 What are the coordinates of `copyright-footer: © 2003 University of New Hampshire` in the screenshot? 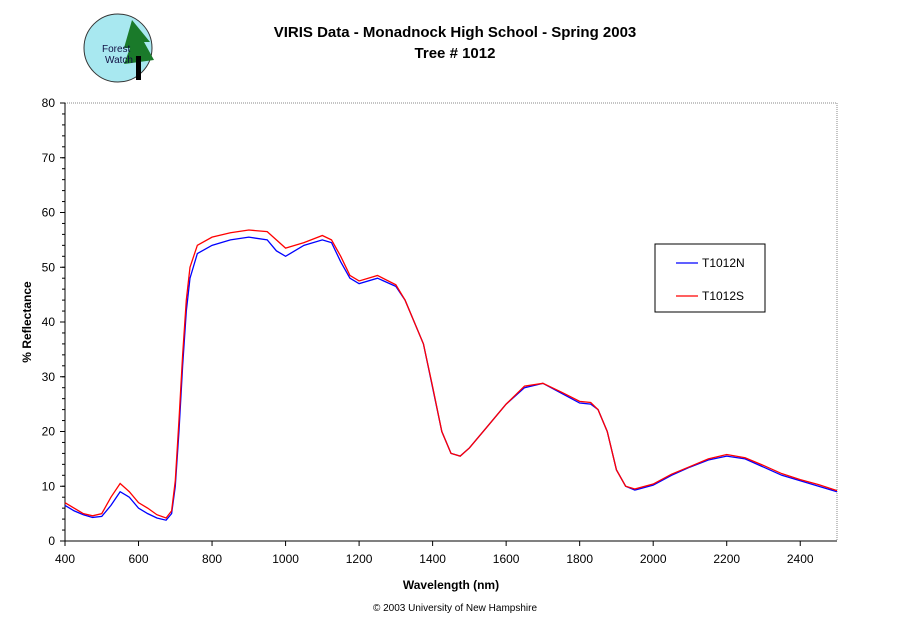 It's located at (455, 608).